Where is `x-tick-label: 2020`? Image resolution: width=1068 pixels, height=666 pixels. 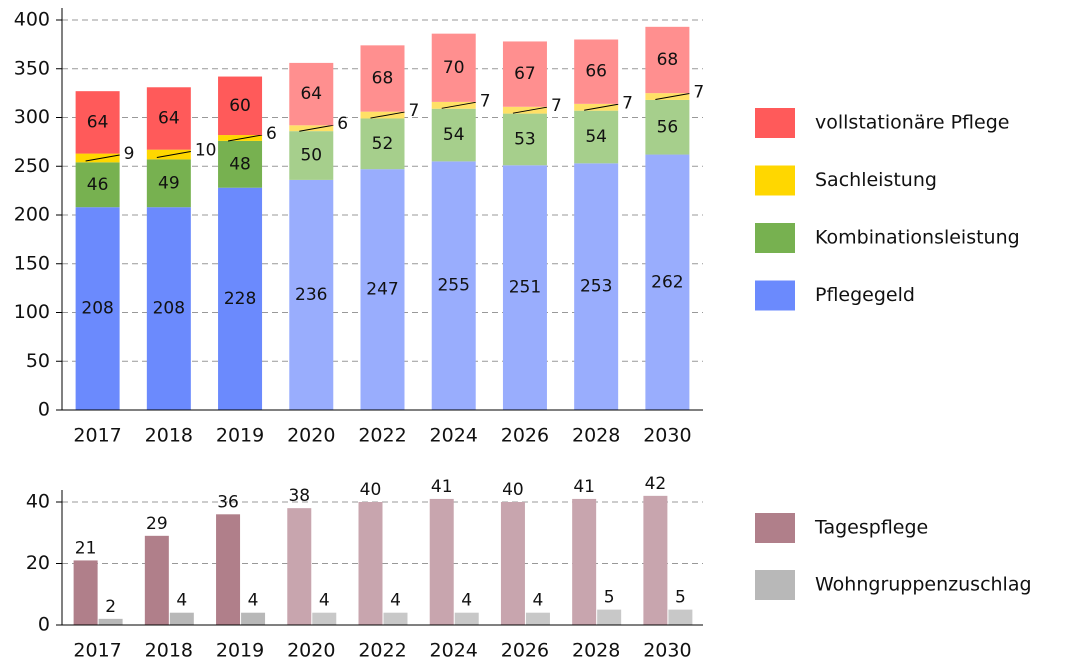
x-tick-label: 2020 is located at coordinates (311, 436).